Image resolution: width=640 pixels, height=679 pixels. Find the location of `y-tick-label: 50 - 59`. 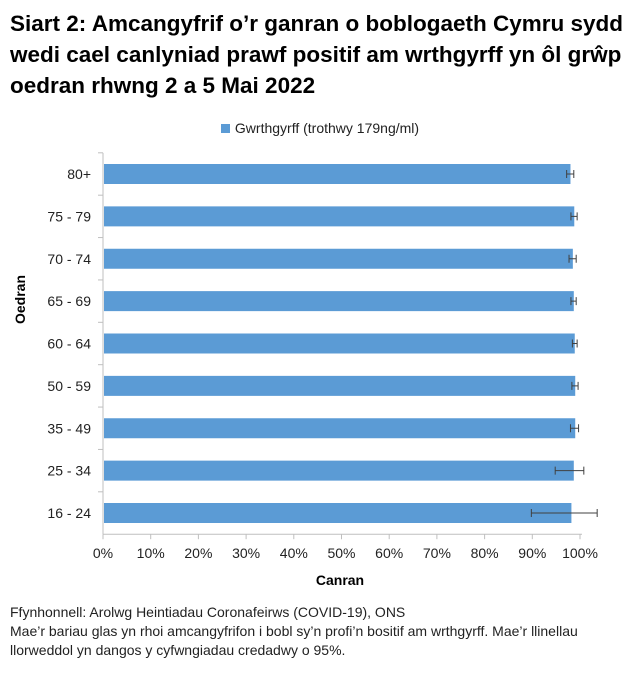

y-tick-label: 50 - 59 is located at coordinates (69, 386).